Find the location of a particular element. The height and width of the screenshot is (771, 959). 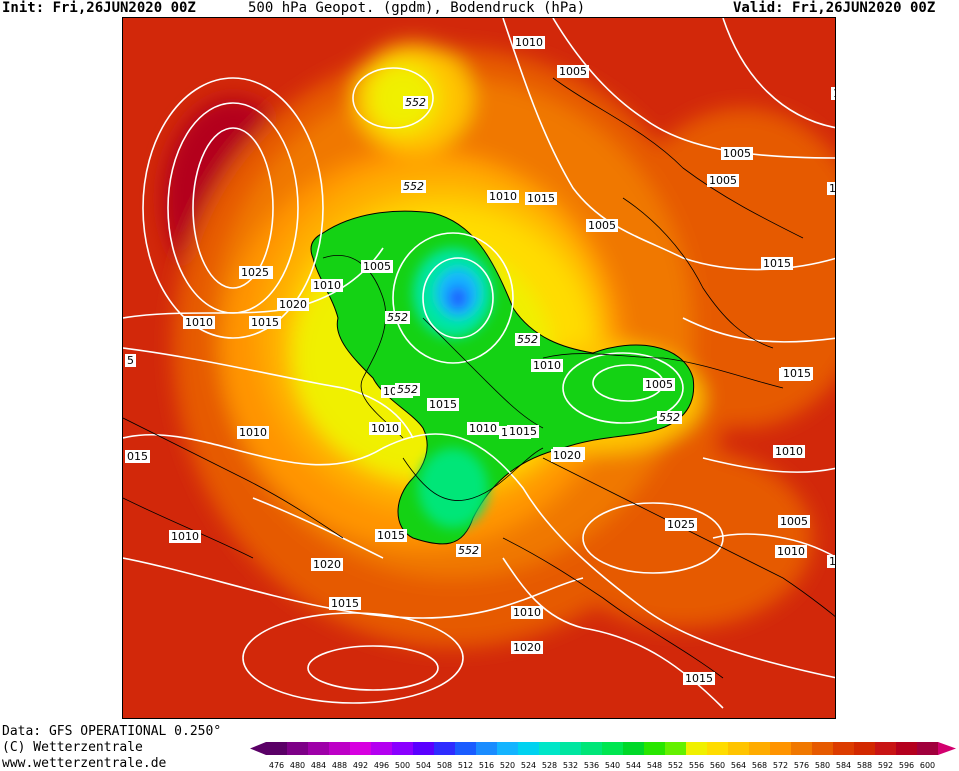

legend-min-arrow is located at coordinates (258, 748).